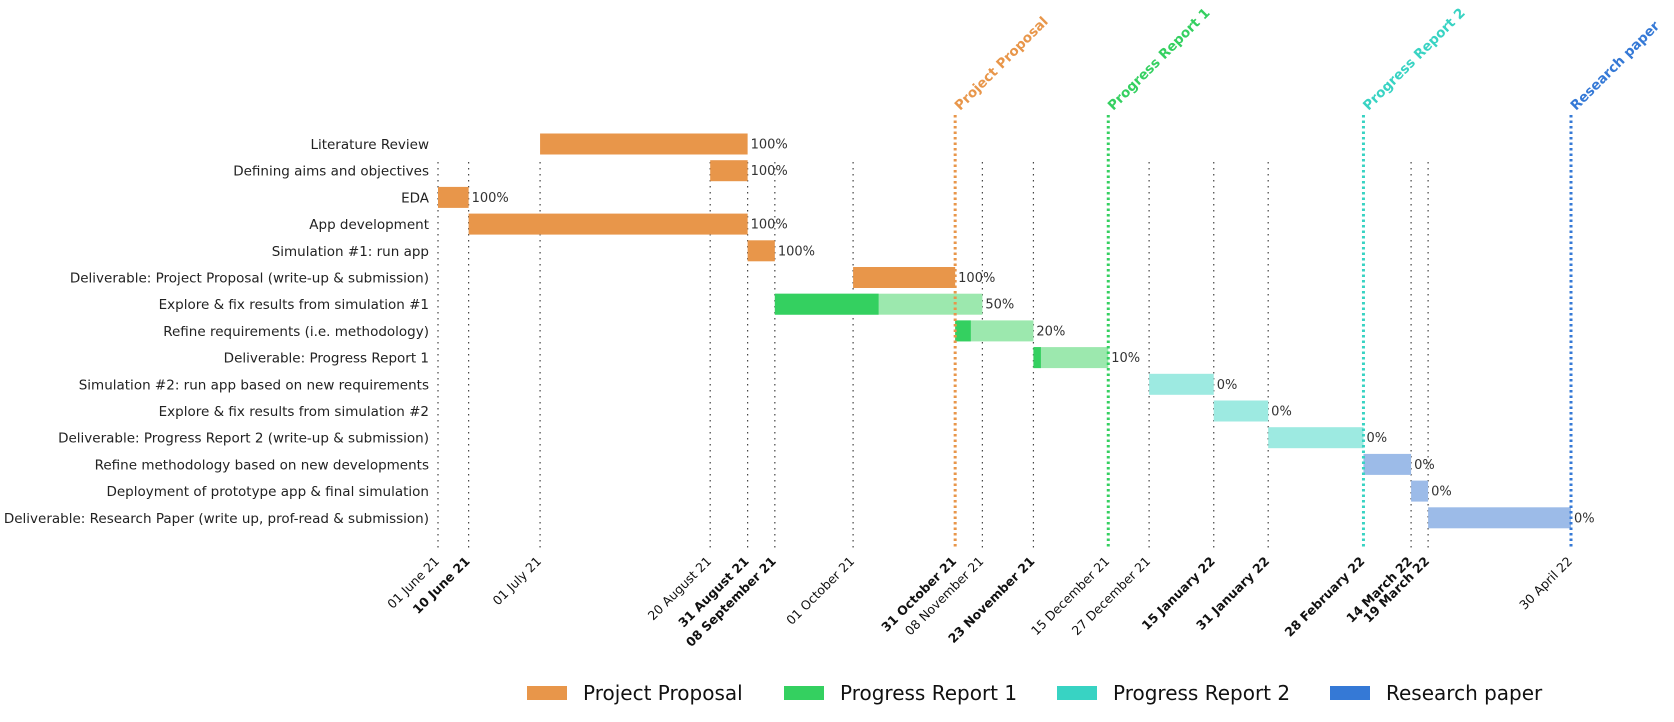 The image size is (1674, 722). Describe the element at coordinates (1414, 59) in the screenshot. I see `milestone-label: Progress Report 2` at that location.